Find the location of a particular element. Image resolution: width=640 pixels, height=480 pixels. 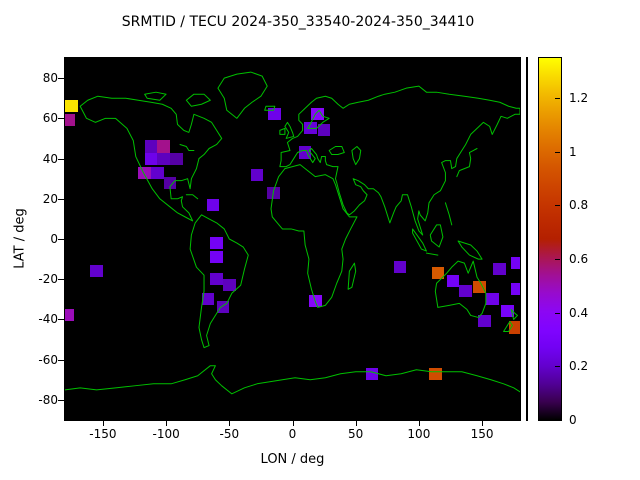

coastline-eurasia is located at coordinates (400, 160).